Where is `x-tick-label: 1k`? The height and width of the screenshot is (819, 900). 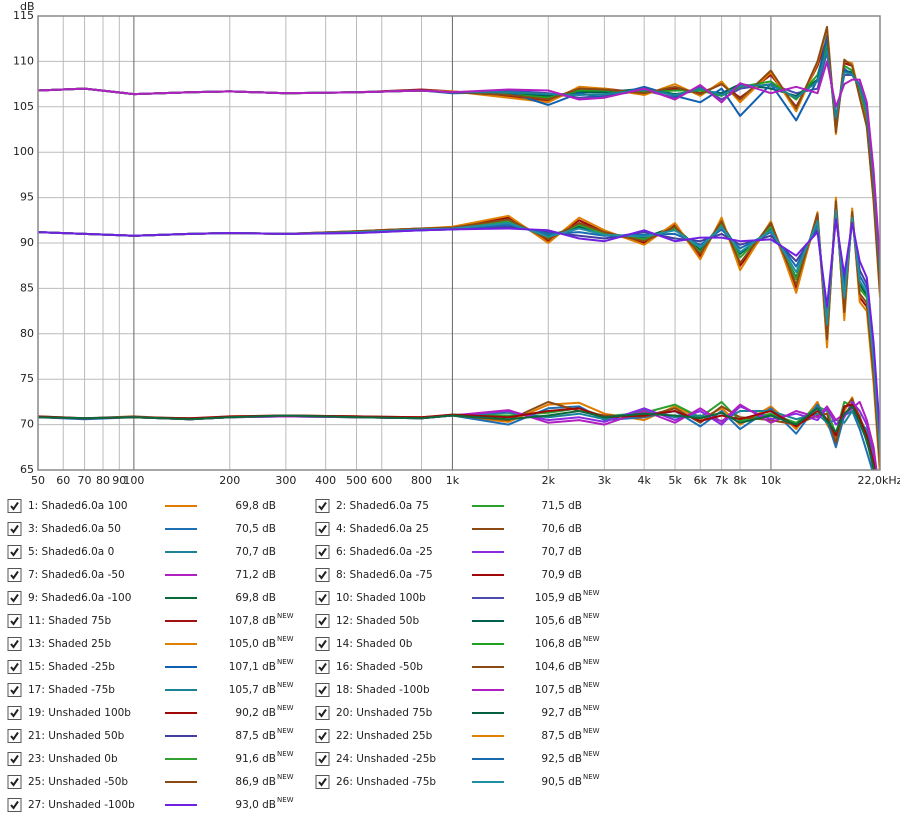 x-tick-label: 1k is located at coordinates (453, 480).